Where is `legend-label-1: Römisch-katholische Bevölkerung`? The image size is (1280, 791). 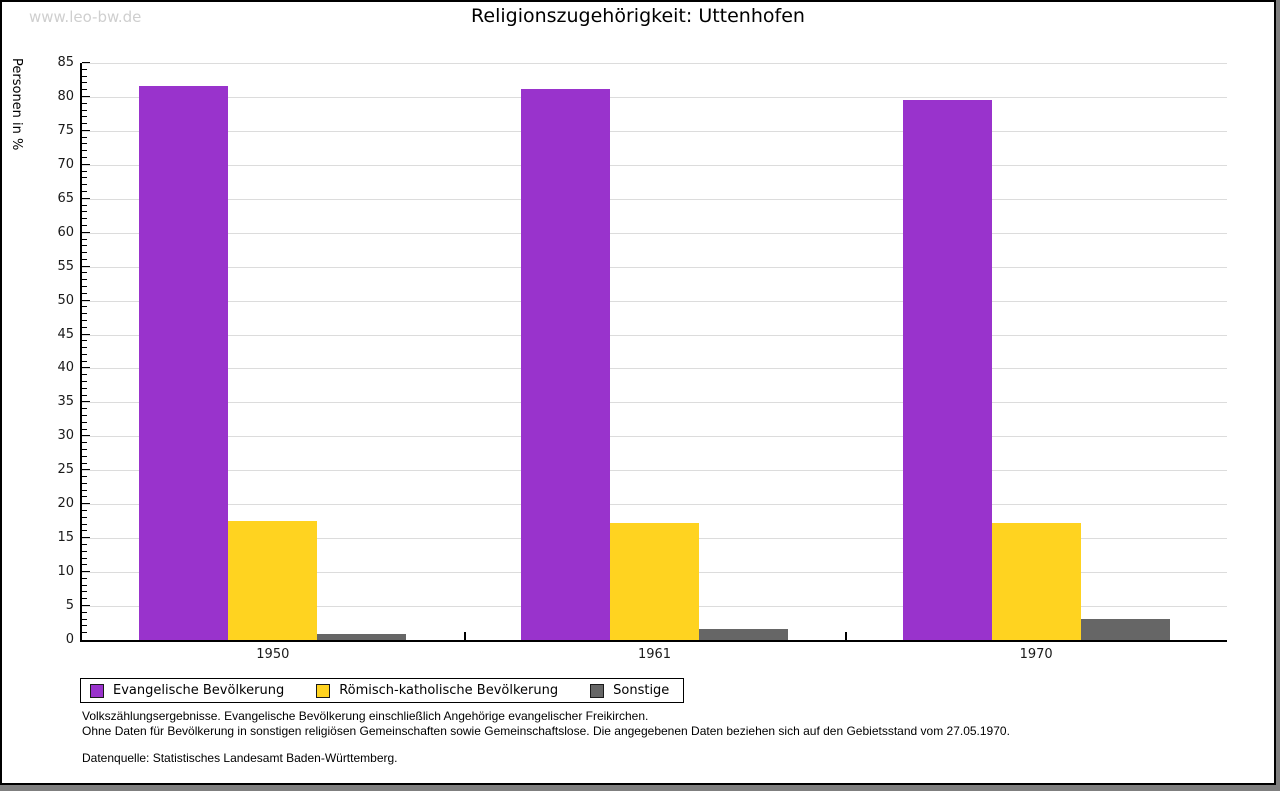 legend-label-1: Römisch-katholische Bevölkerung is located at coordinates (449, 690).